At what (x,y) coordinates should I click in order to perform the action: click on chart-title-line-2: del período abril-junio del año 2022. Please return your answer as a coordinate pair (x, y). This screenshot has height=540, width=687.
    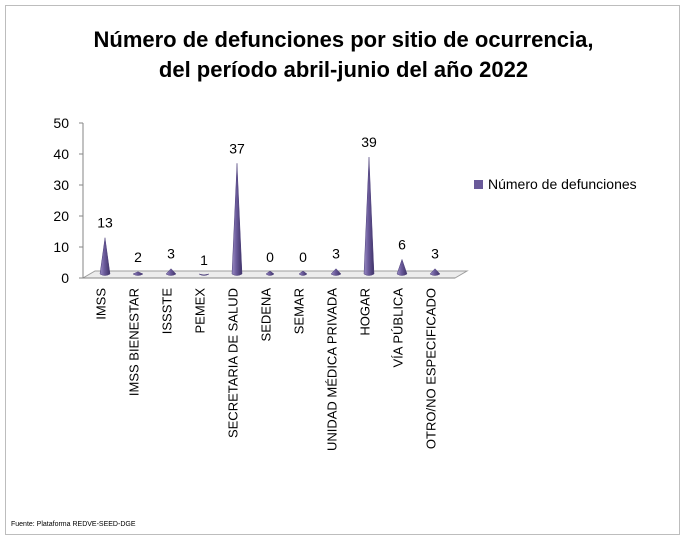
    Looking at the image, I should click on (343, 69).